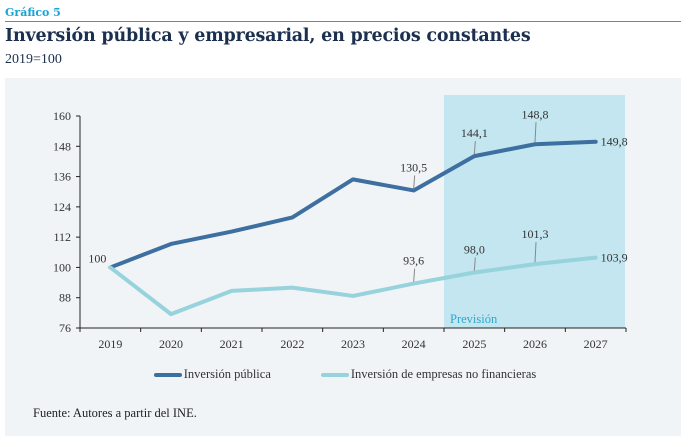 The image size is (690, 447). Describe the element at coordinates (535, 234) in the screenshot. I see `data-label: 101,3` at that location.